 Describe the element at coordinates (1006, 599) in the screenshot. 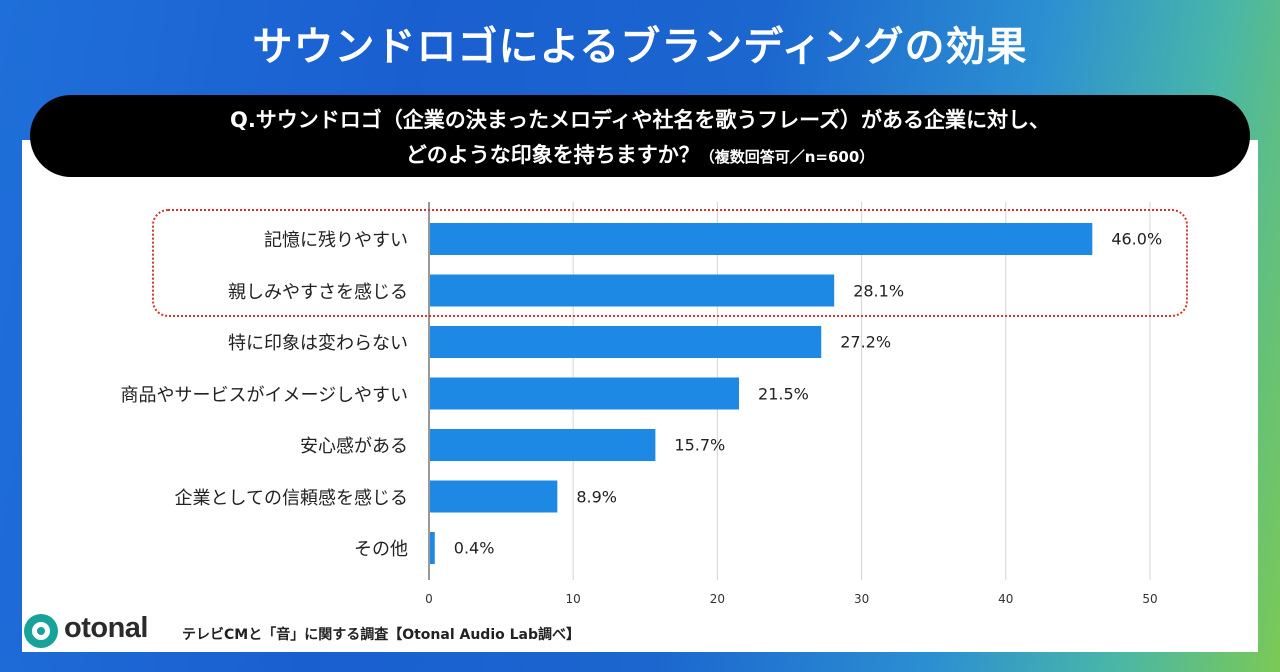

I see `x-tick-label: 40` at that location.